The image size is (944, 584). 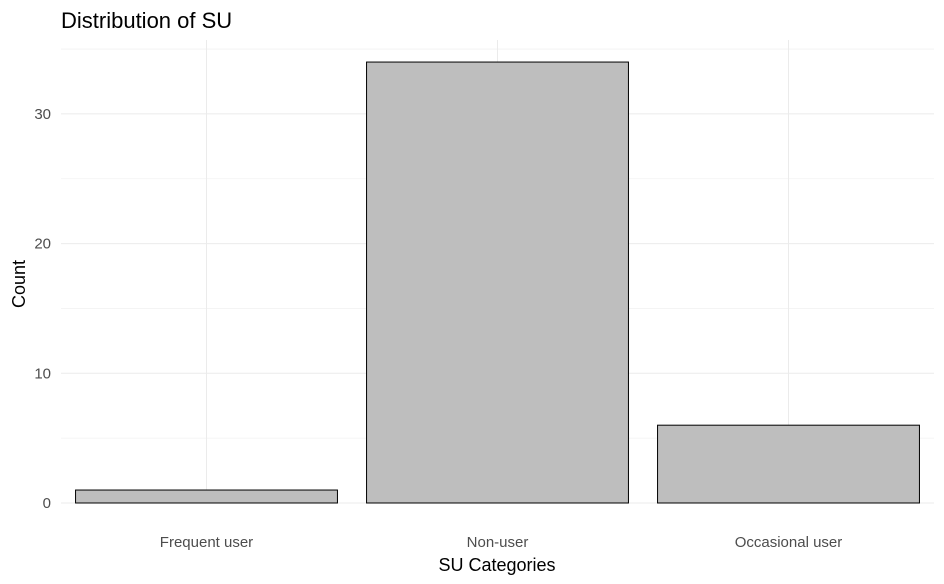 What do you see at coordinates (42, 114) in the screenshot?
I see `y-tick-label: 30` at bounding box center [42, 114].